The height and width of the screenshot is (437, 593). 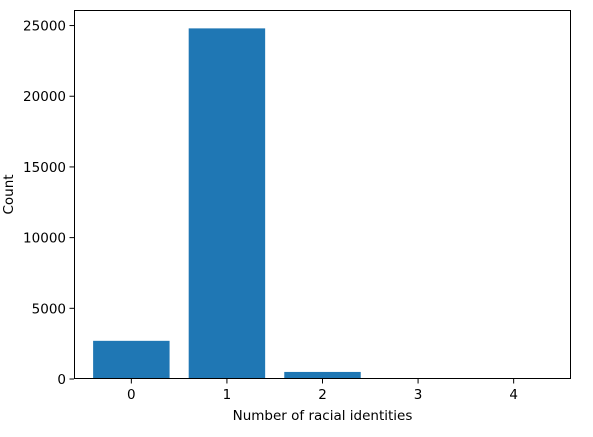 What do you see at coordinates (44, 27) in the screenshot?
I see `y-tick-label: 25000` at bounding box center [44, 27].